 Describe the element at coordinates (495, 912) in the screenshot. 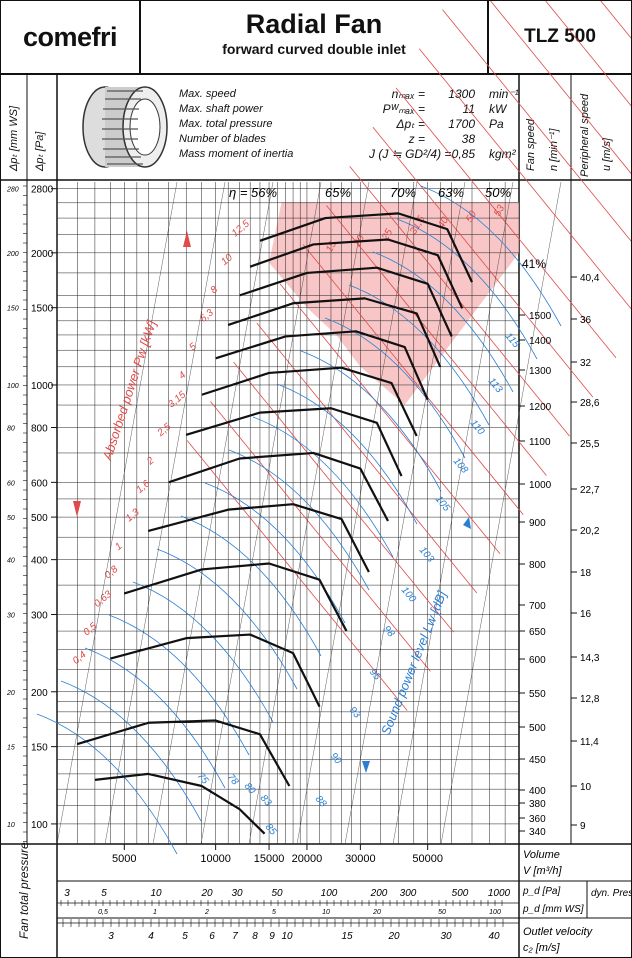

I see `pd-mmws-label: 100` at that location.